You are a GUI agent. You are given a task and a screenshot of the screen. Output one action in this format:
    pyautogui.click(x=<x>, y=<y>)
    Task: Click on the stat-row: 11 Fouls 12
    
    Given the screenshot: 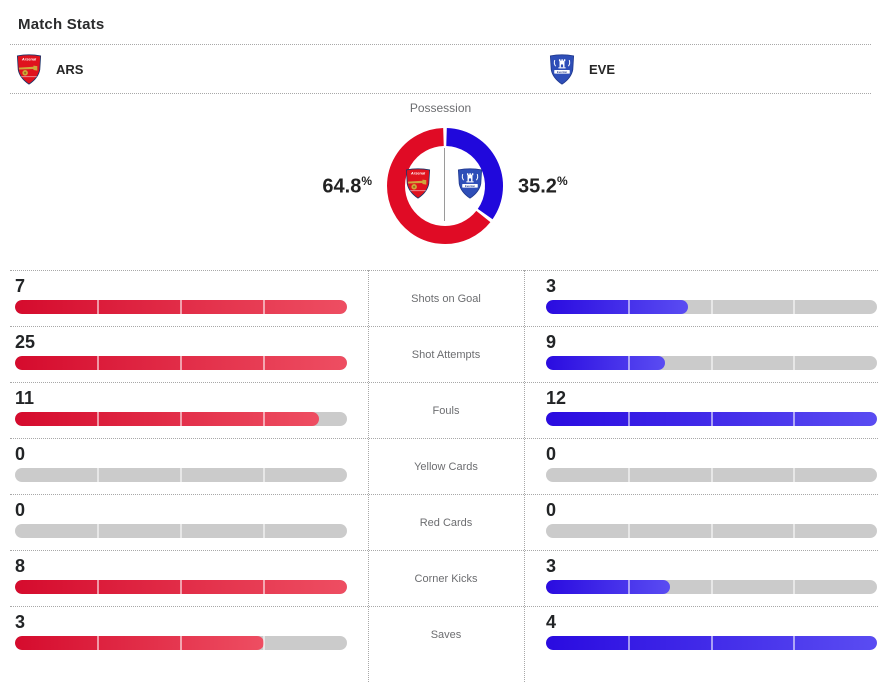 What is the action you would take?
    pyautogui.click(x=444, y=410)
    